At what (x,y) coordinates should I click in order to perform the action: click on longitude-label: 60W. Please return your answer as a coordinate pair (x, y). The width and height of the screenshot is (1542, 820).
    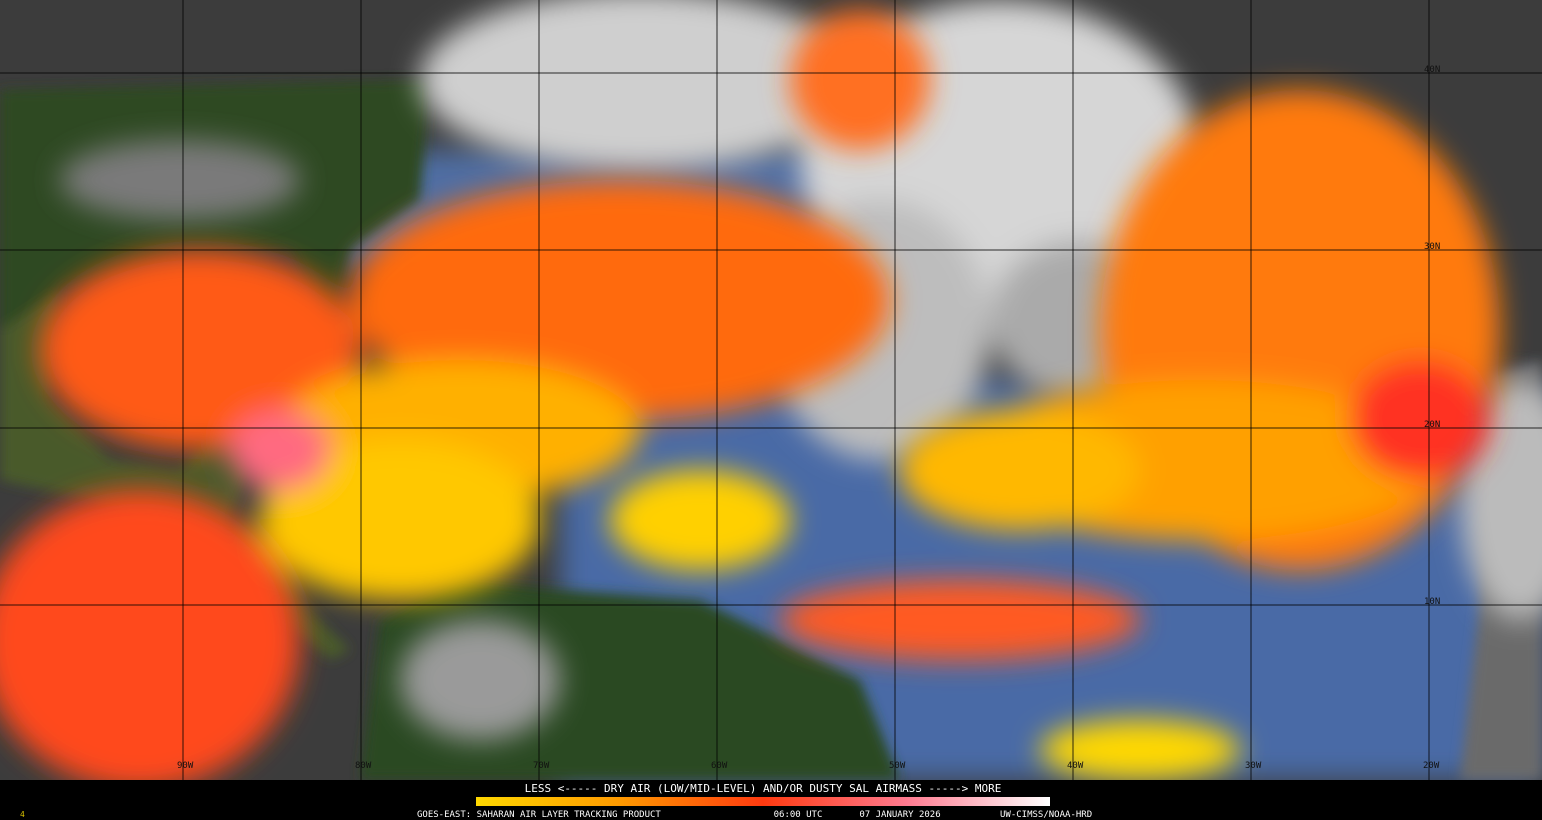
    Looking at the image, I should click on (719, 766).